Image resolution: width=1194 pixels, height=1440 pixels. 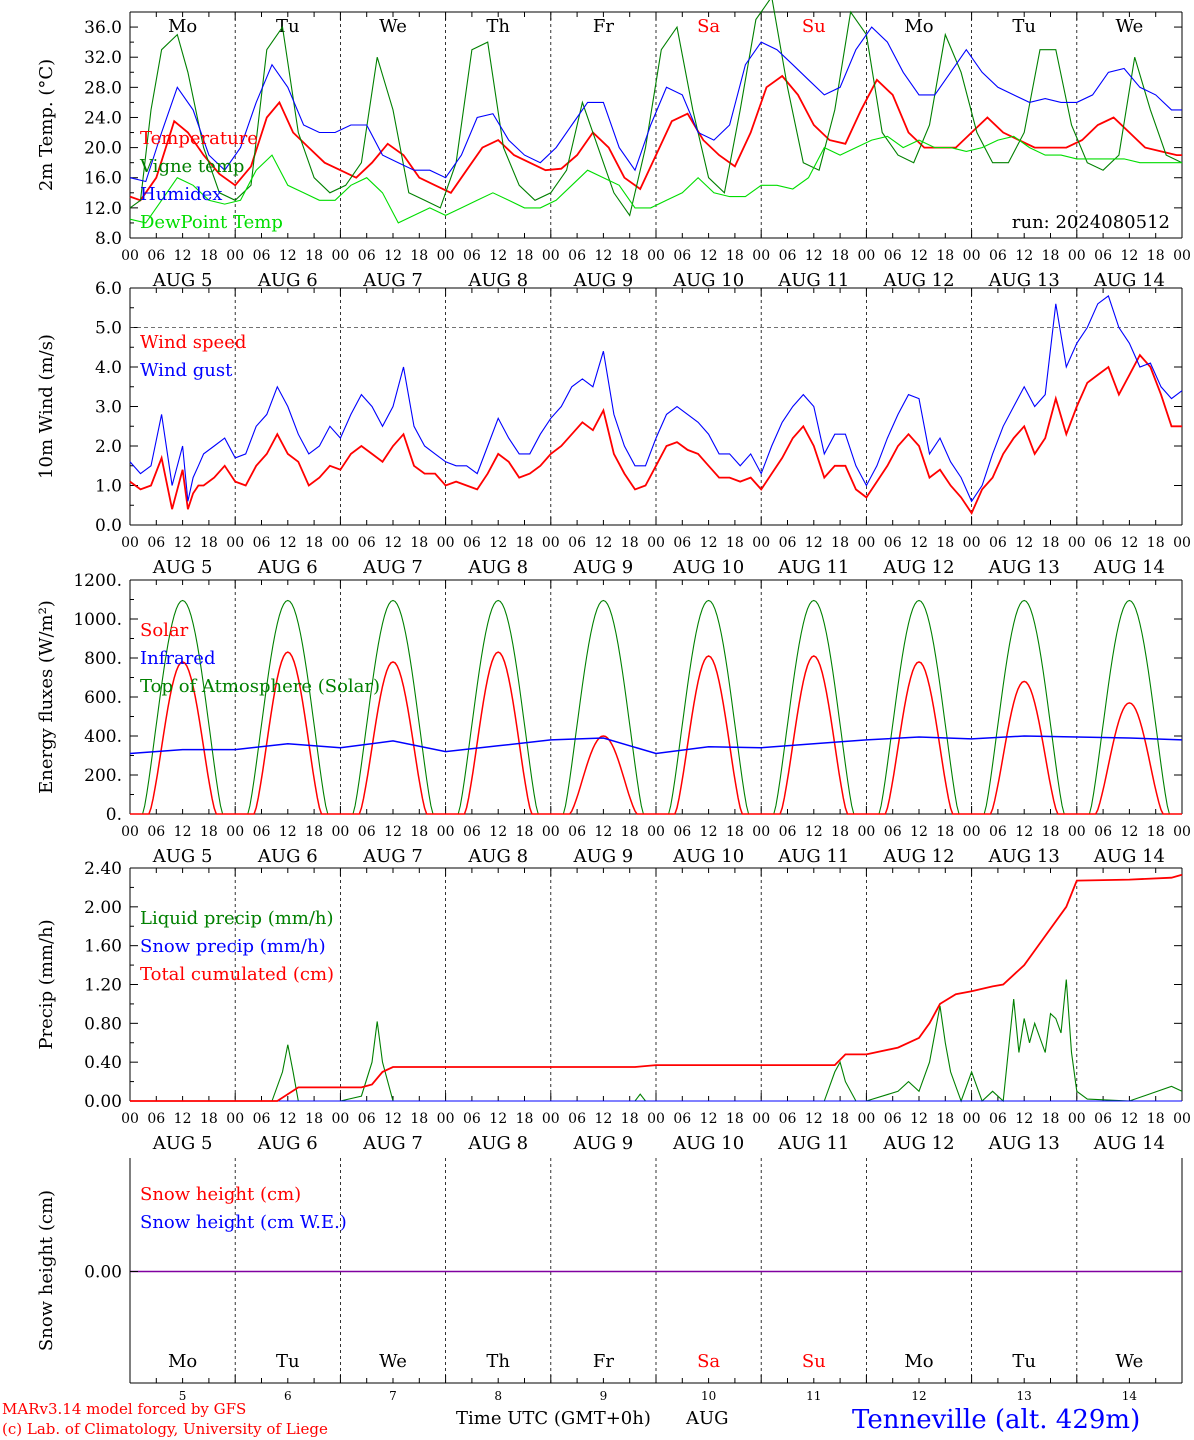 What do you see at coordinates (177, 658) in the screenshot?
I see `legend-entry: Infrared` at bounding box center [177, 658].